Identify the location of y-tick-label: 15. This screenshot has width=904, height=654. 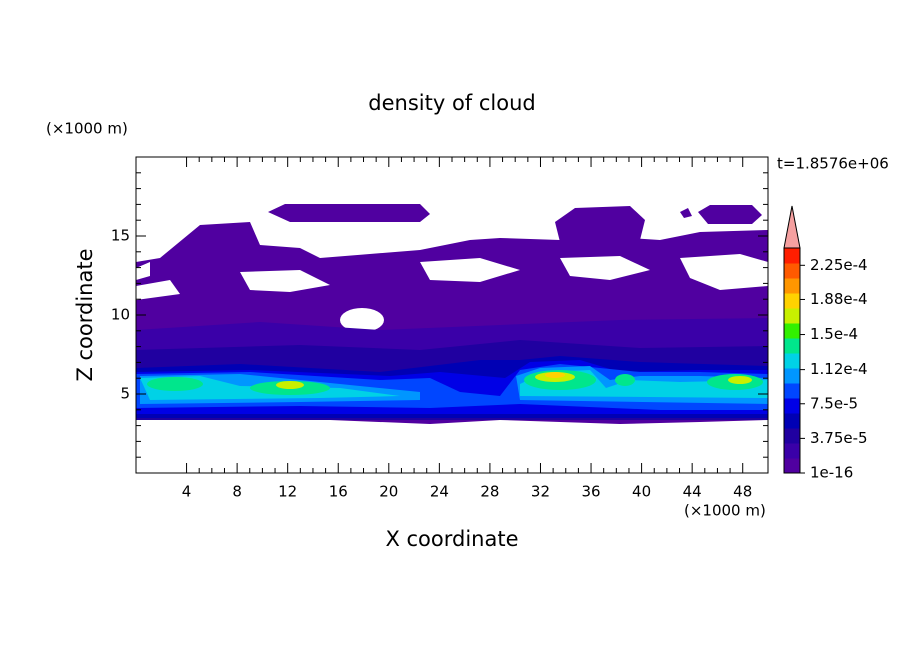
(120, 236).